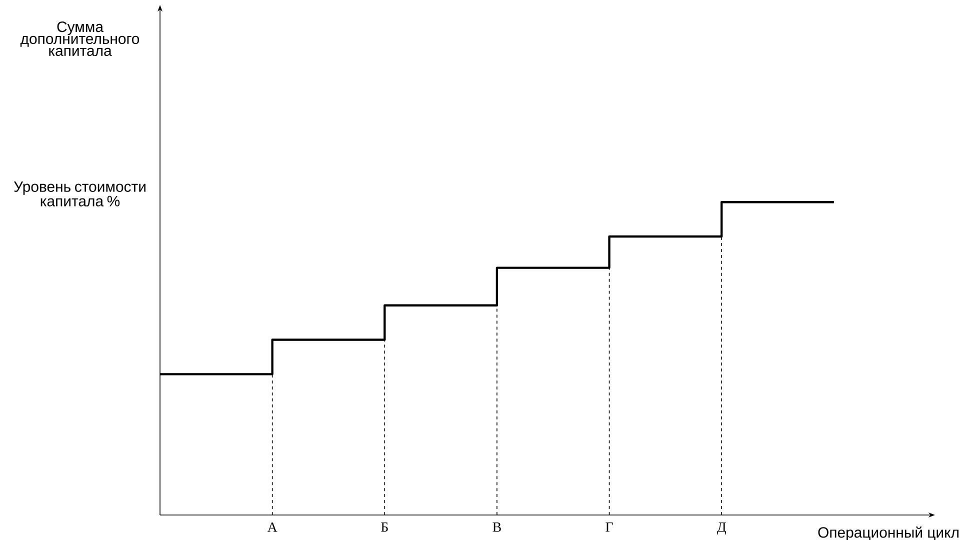 The image size is (971, 540). What do you see at coordinates (272, 527) in the screenshot?
I see `x-tick-label: А` at bounding box center [272, 527].